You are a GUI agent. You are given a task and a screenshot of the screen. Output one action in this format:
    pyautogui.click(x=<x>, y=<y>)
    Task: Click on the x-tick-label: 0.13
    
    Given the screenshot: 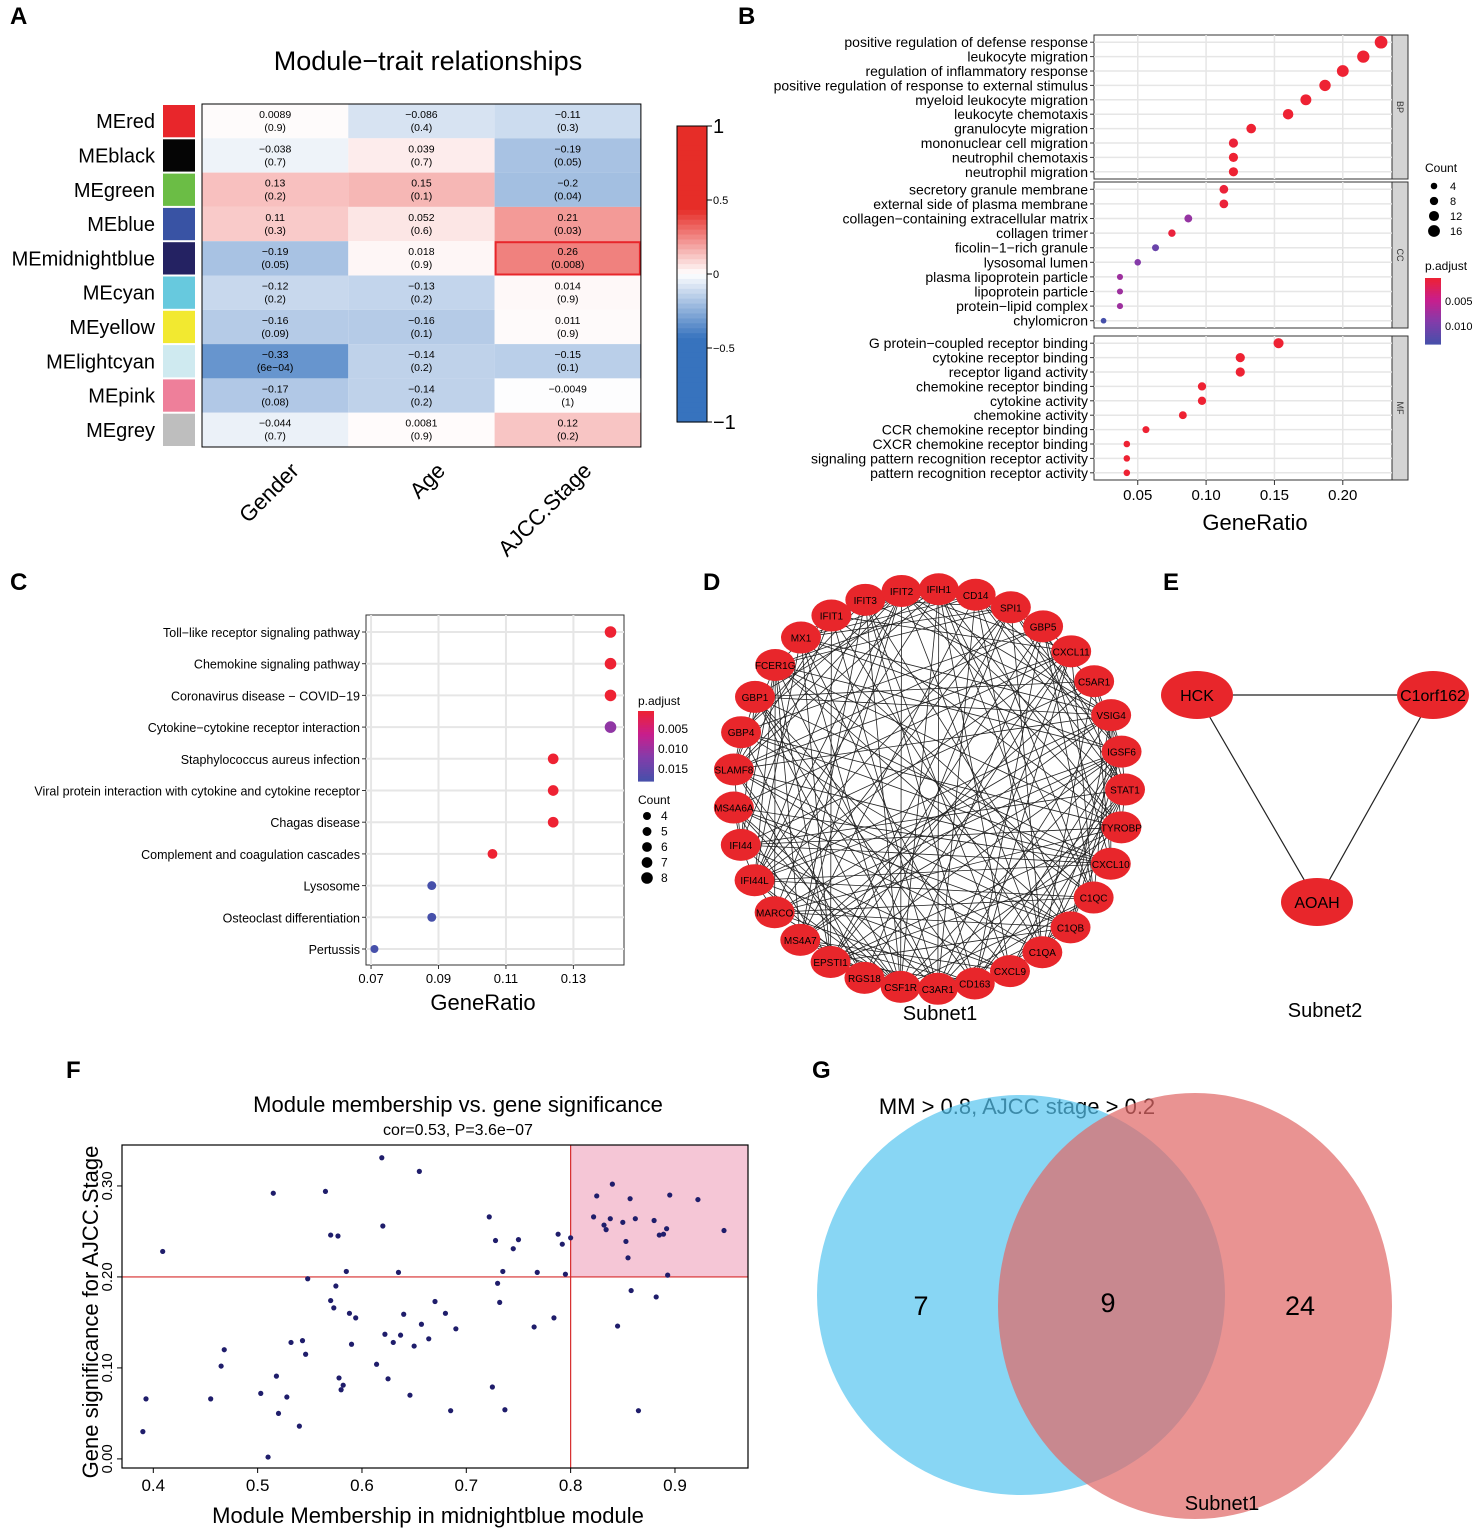 What is the action you would take?
    pyautogui.click(x=573, y=978)
    